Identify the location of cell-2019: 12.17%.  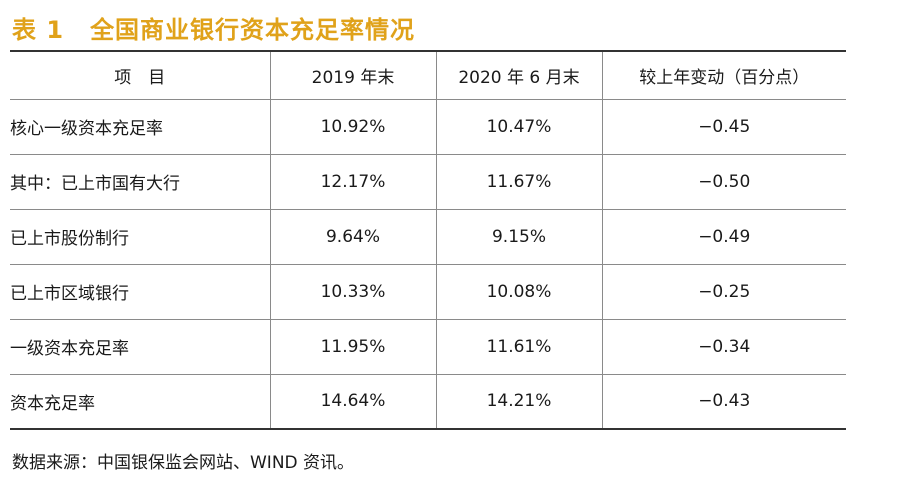
(353, 182).